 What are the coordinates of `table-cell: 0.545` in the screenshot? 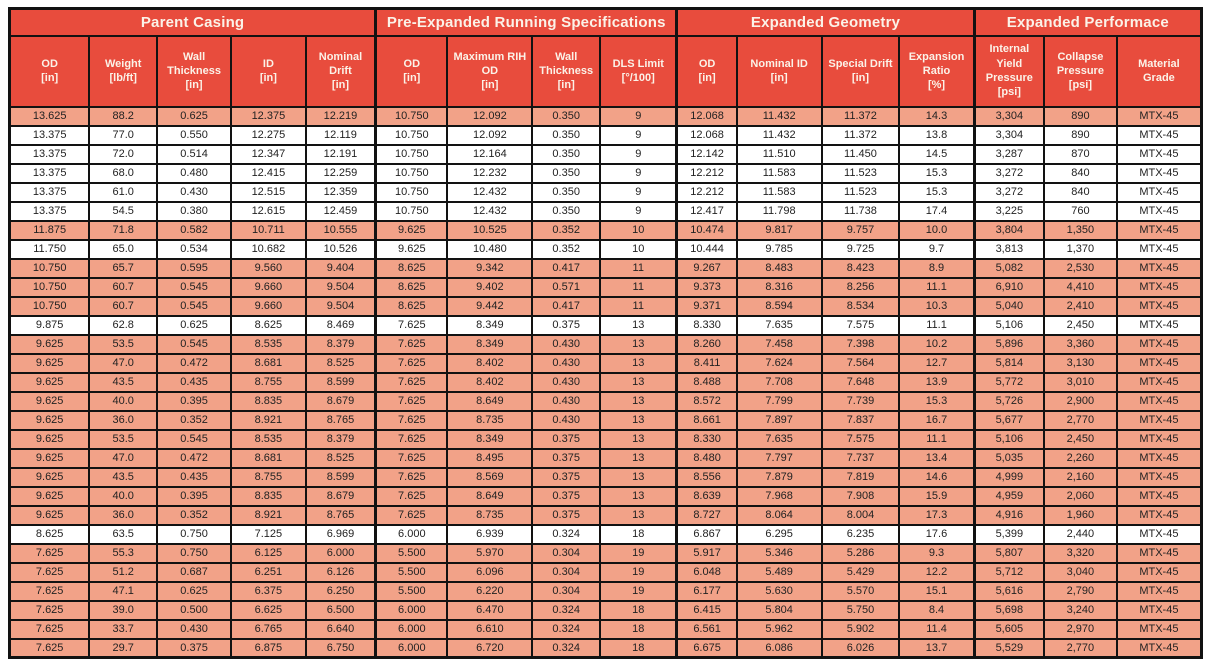 It's located at (194, 287).